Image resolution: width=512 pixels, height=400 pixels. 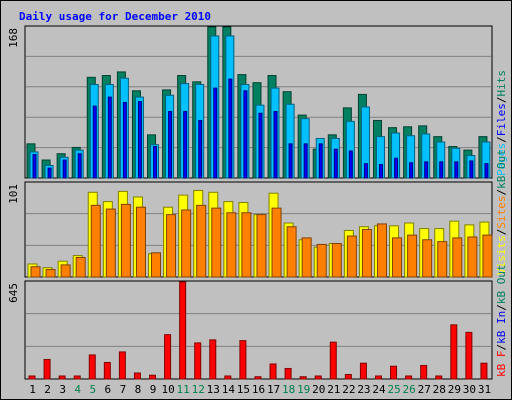 I want to click on legend-entry: Pages, so click(x=501, y=159).